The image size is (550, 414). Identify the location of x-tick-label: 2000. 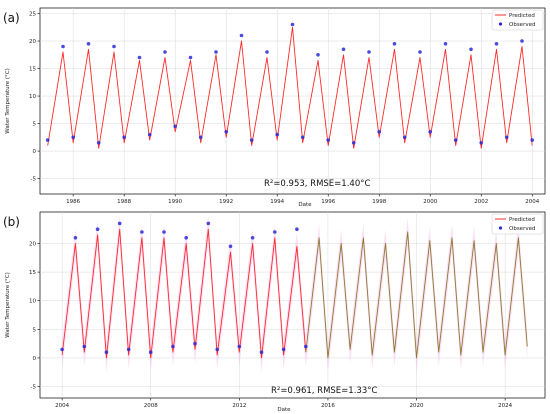
(430, 202).